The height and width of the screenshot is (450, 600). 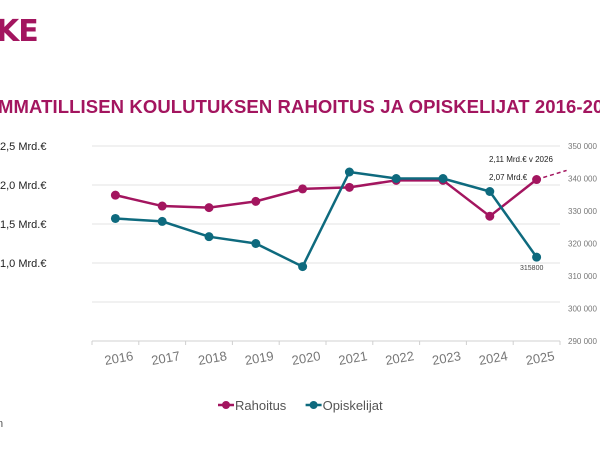 I want to click on logo: KE, so click(x=19, y=31).